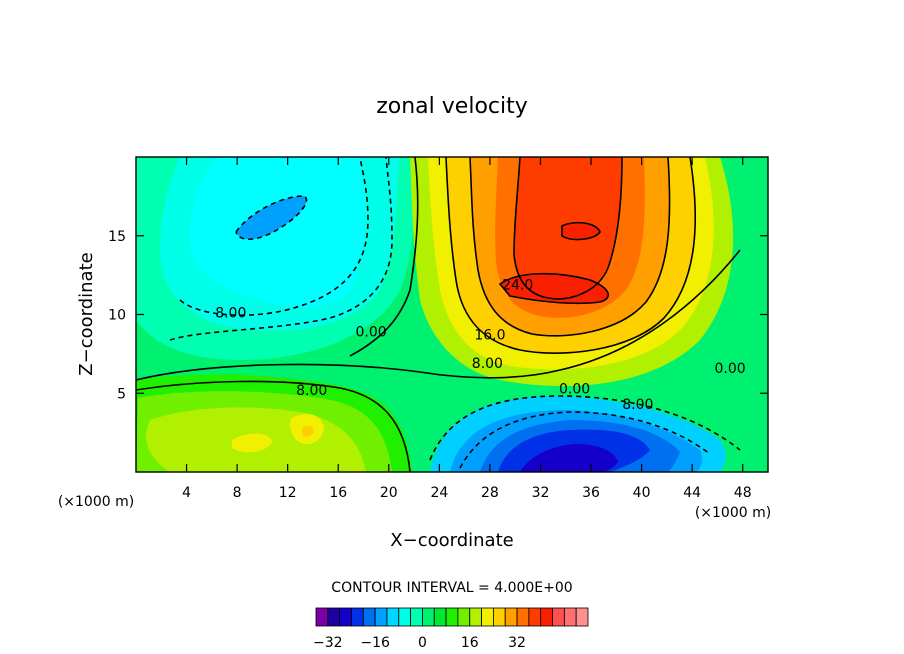 This screenshot has height=654, width=904. What do you see at coordinates (186, 493) in the screenshot?
I see `x-tick-label: 4` at bounding box center [186, 493].